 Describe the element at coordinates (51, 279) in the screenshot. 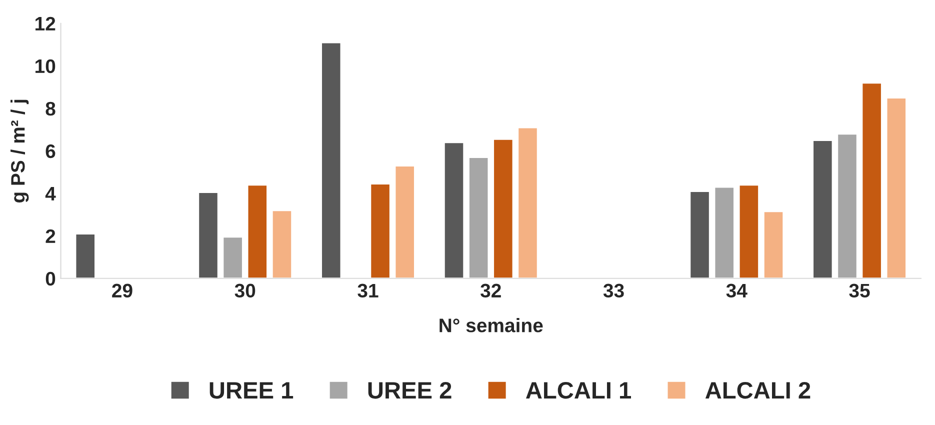

I see `y-tick-label: 0` at that location.